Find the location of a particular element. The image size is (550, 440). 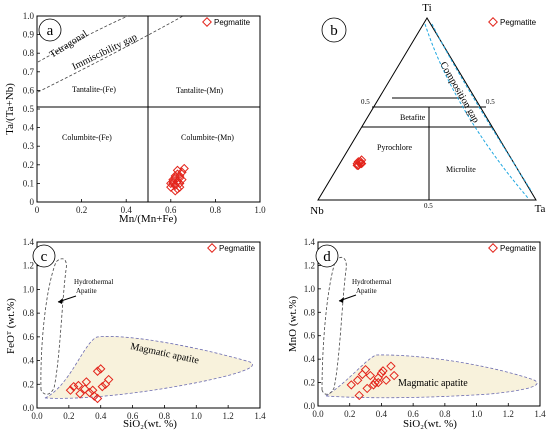

c-annotation-hydrothermal: Hydrothermal Apatite is located at coordinates (93, 286).